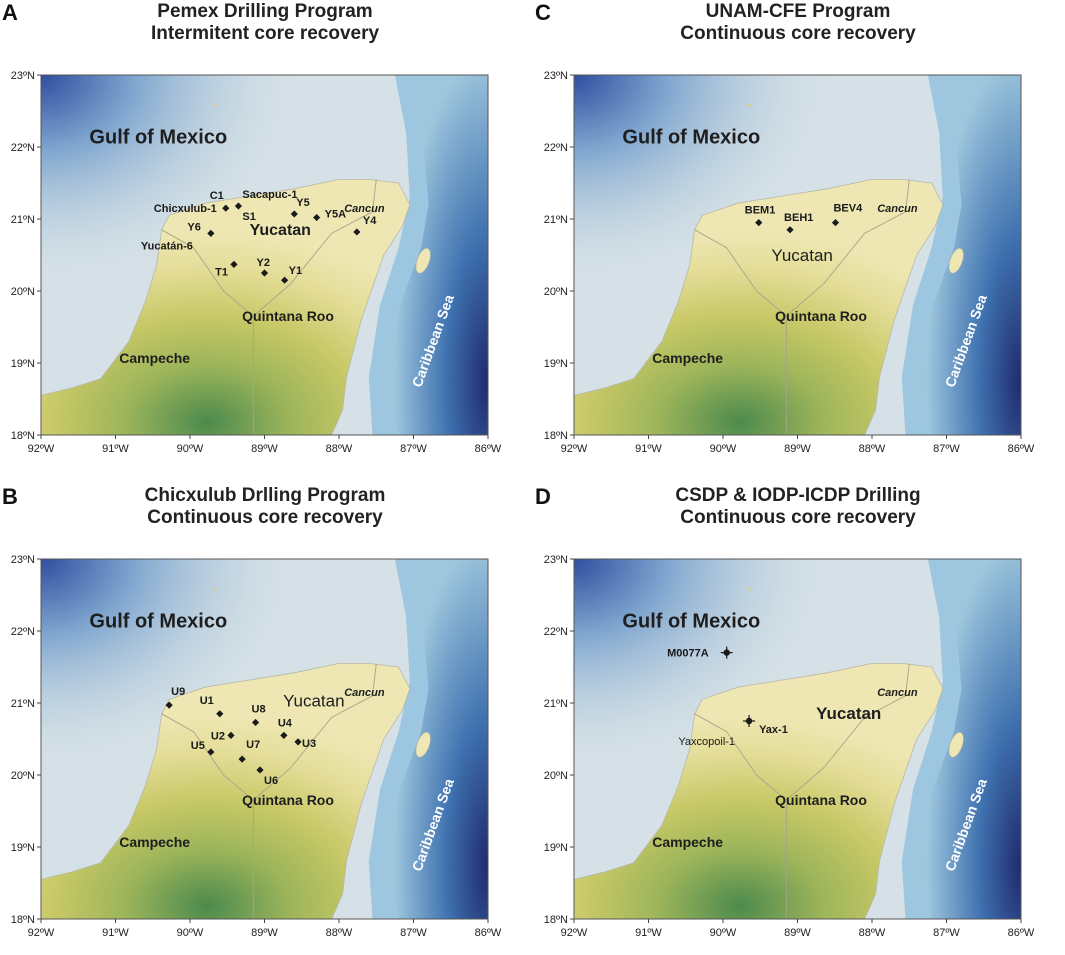 This screenshot has height=955, width=1065. What do you see at coordinates (370, 221) in the screenshot?
I see `site-label: Y4` at bounding box center [370, 221].